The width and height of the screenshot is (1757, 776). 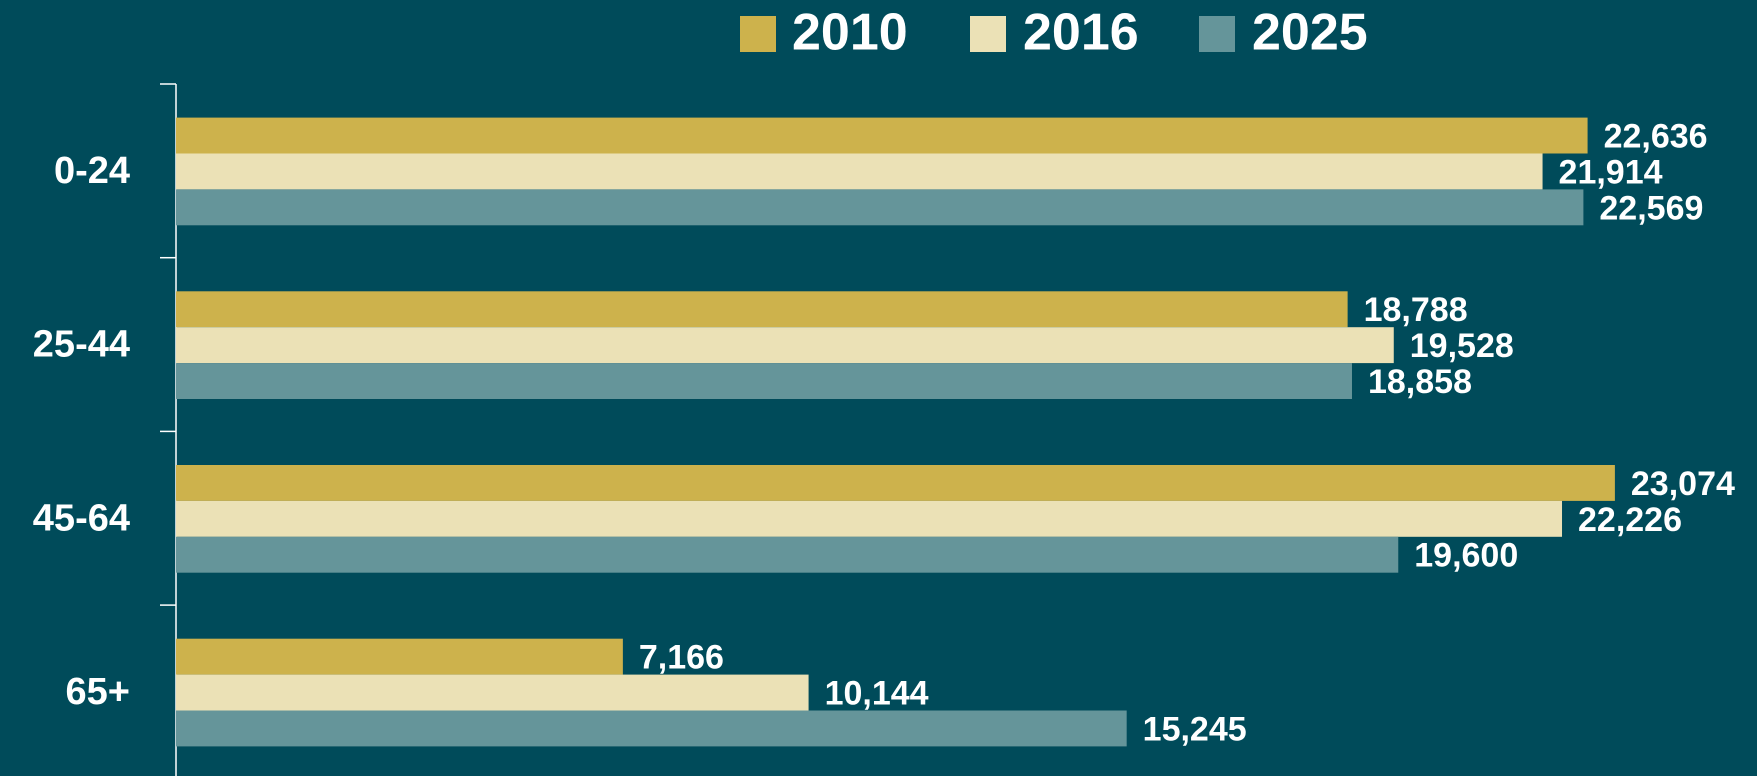 What do you see at coordinates (1630, 520) in the screenshot?
I see `data-label: 22,226` at bounding box center [1630, 520].